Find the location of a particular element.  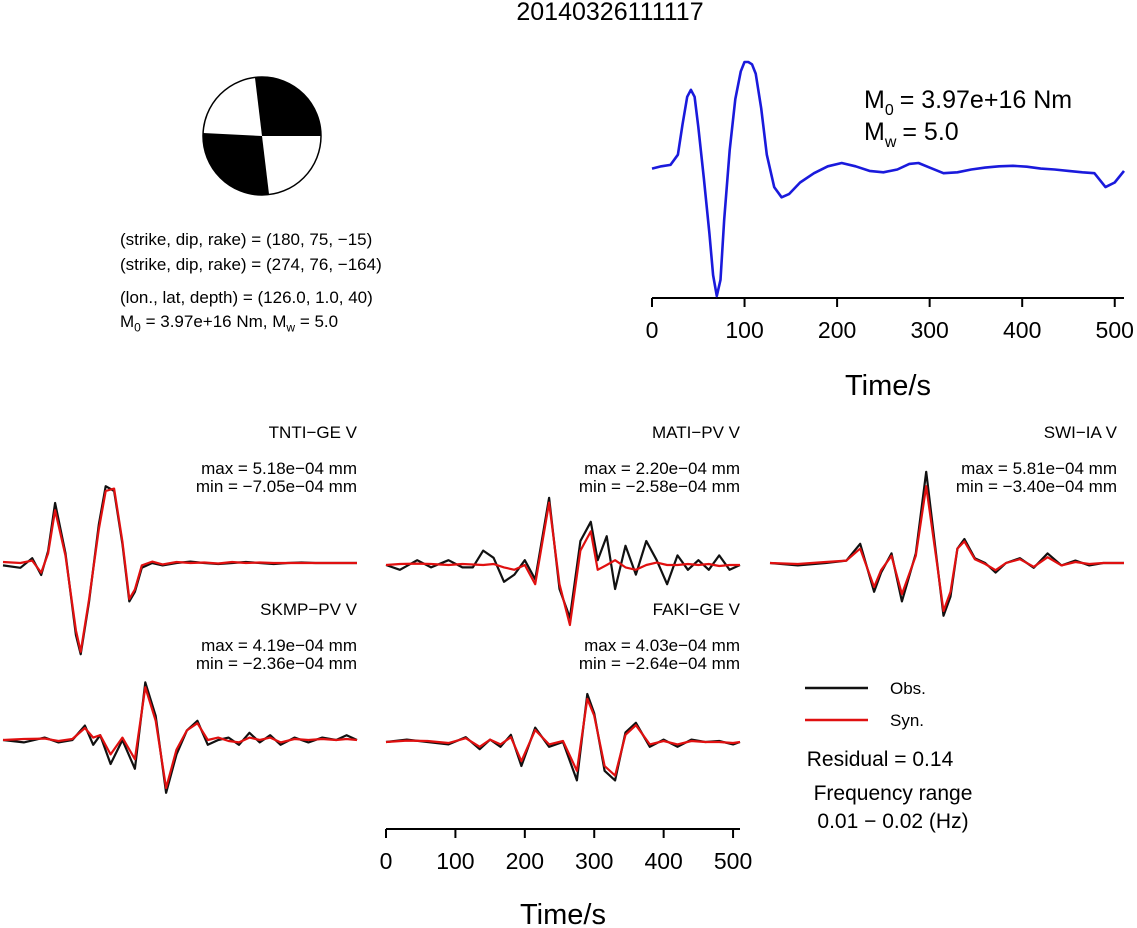

station-max-label: max = 5.81e−04 mm is located at coordinates (1039, 468).